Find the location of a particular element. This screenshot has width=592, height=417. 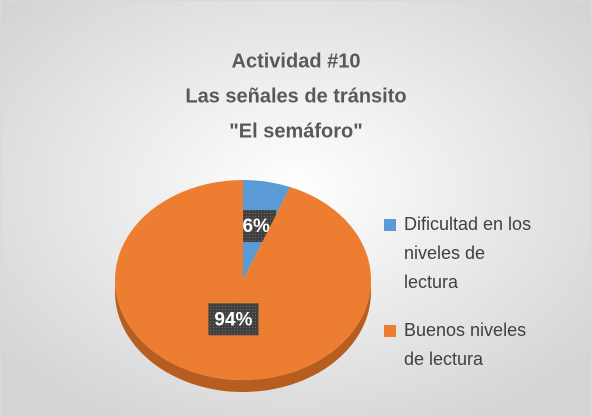

chart-title: Las señales de tránsito is located at coordinates (295, 96).